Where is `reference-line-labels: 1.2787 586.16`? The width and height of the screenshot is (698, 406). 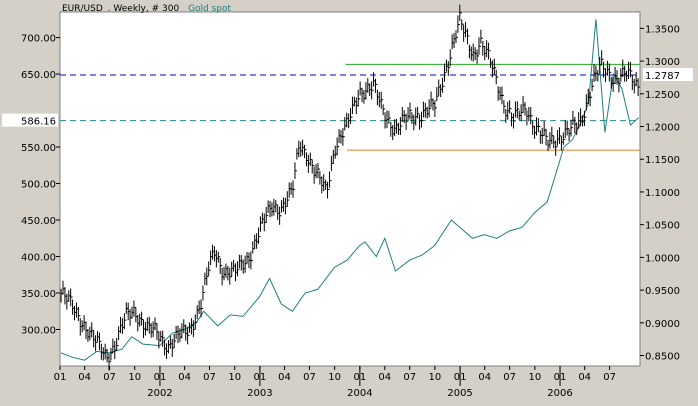 reference-line-labels: 1.2787 586.16 is located at coordinates (347, 98).